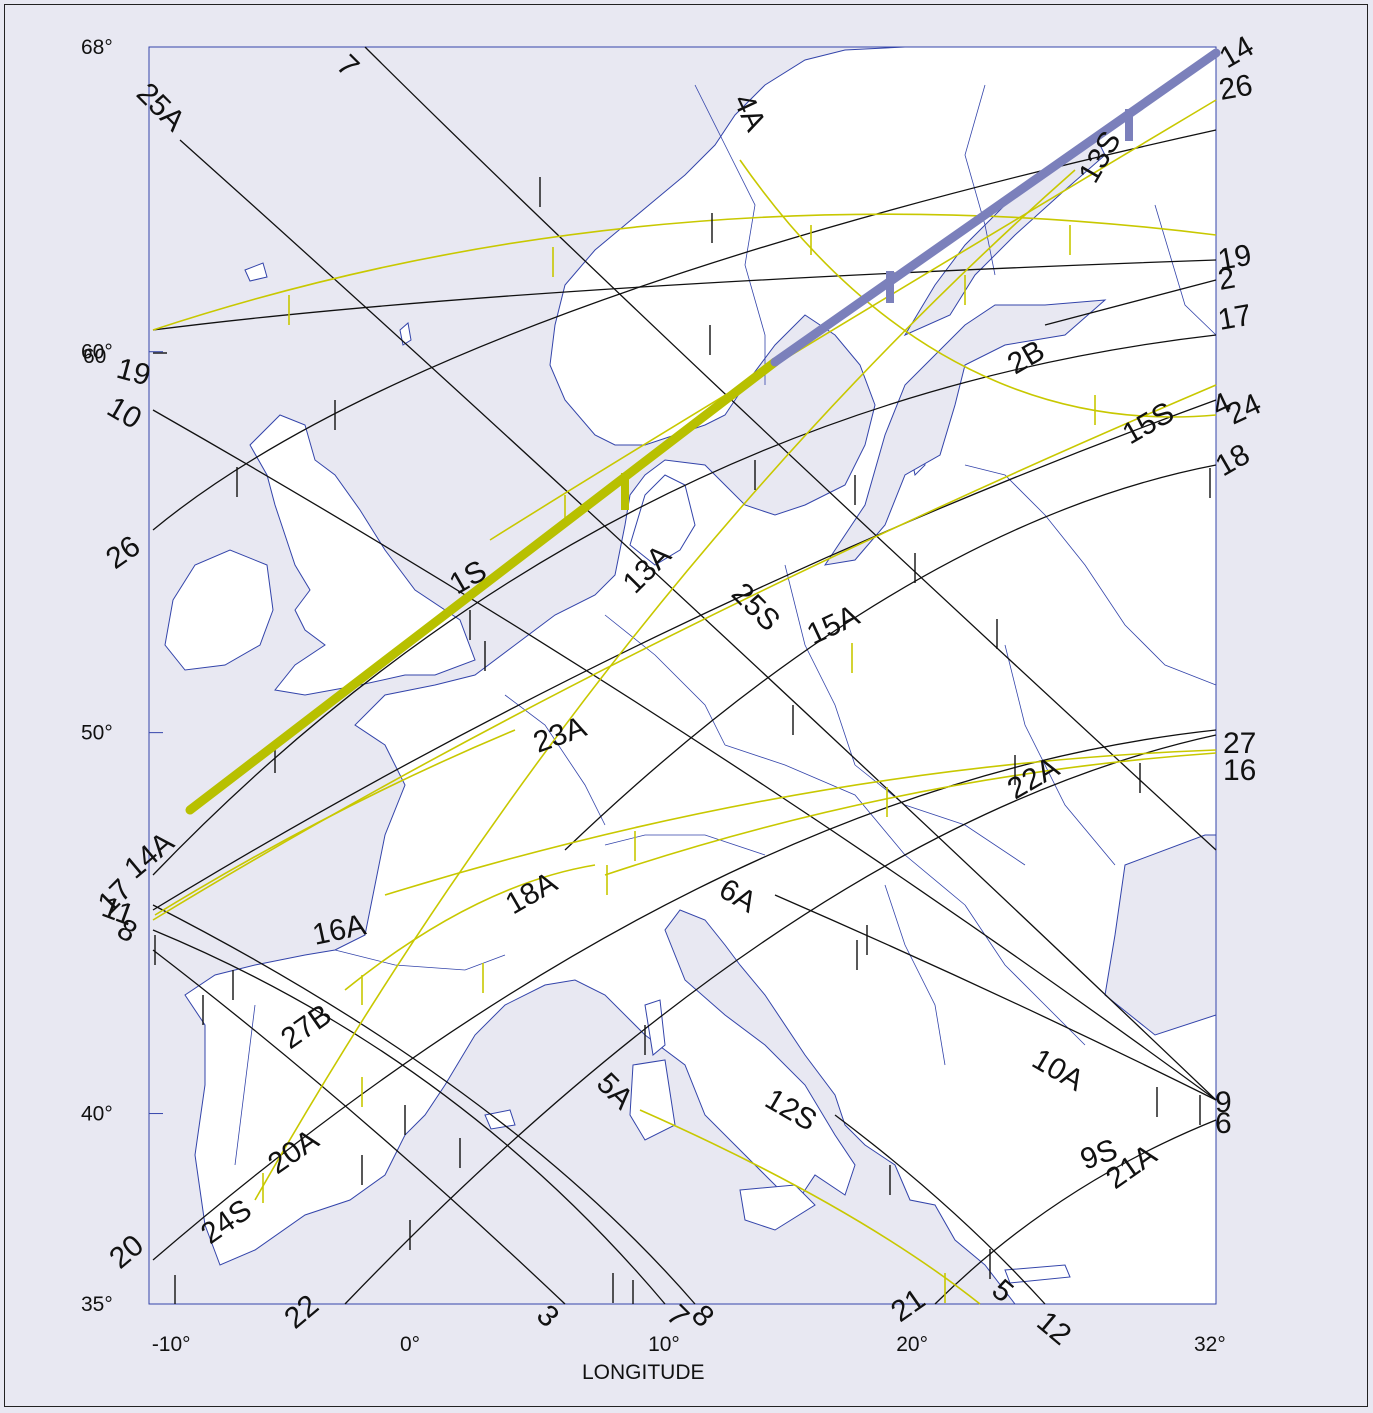 The width and height of the screenshot is (1373, 1413). I want to click on track-label: 2, so click(1226, 278).